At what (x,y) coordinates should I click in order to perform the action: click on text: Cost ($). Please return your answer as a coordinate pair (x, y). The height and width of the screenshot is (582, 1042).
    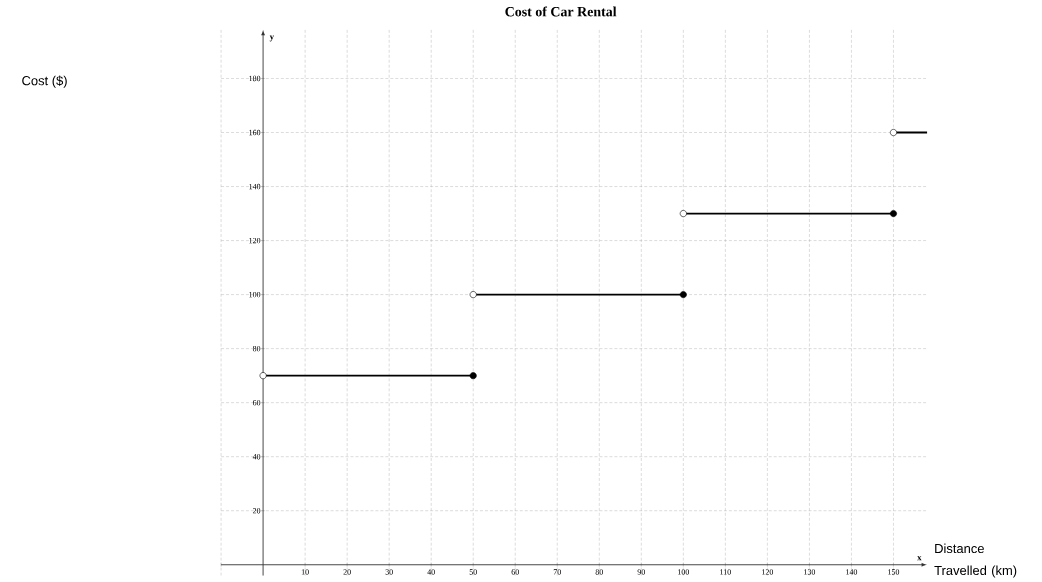
    Looking at the image, I should click on (44, 82).